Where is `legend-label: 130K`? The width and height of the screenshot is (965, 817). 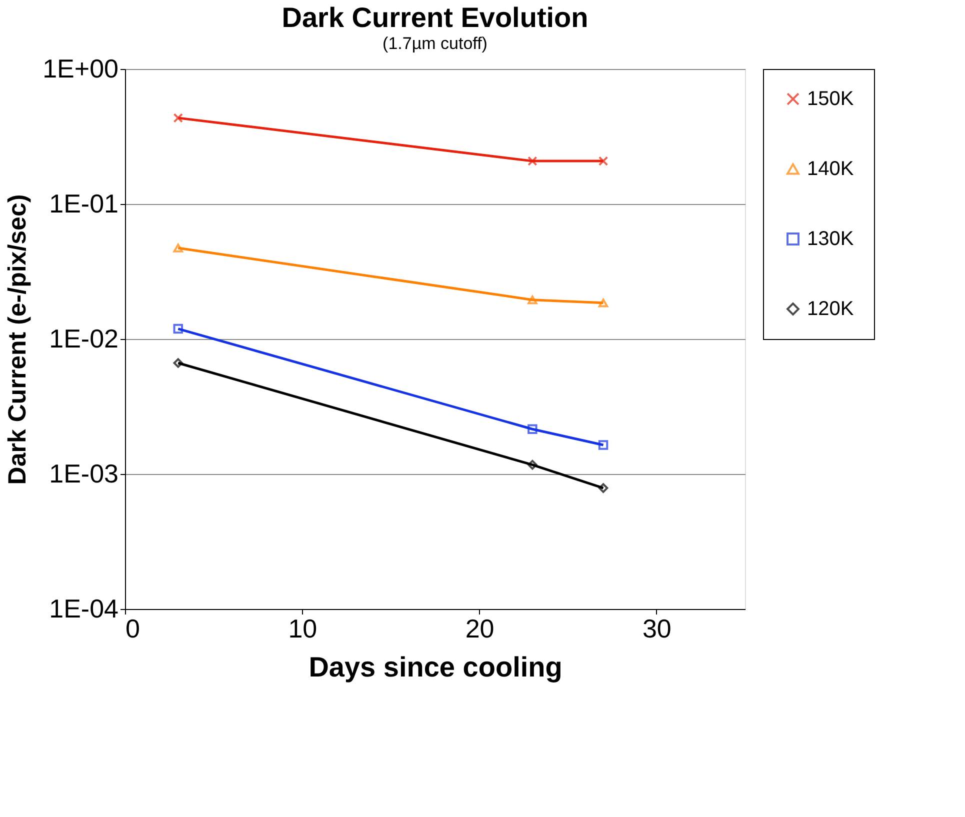 legend-label: 130K is located at coordinates (830, 239).